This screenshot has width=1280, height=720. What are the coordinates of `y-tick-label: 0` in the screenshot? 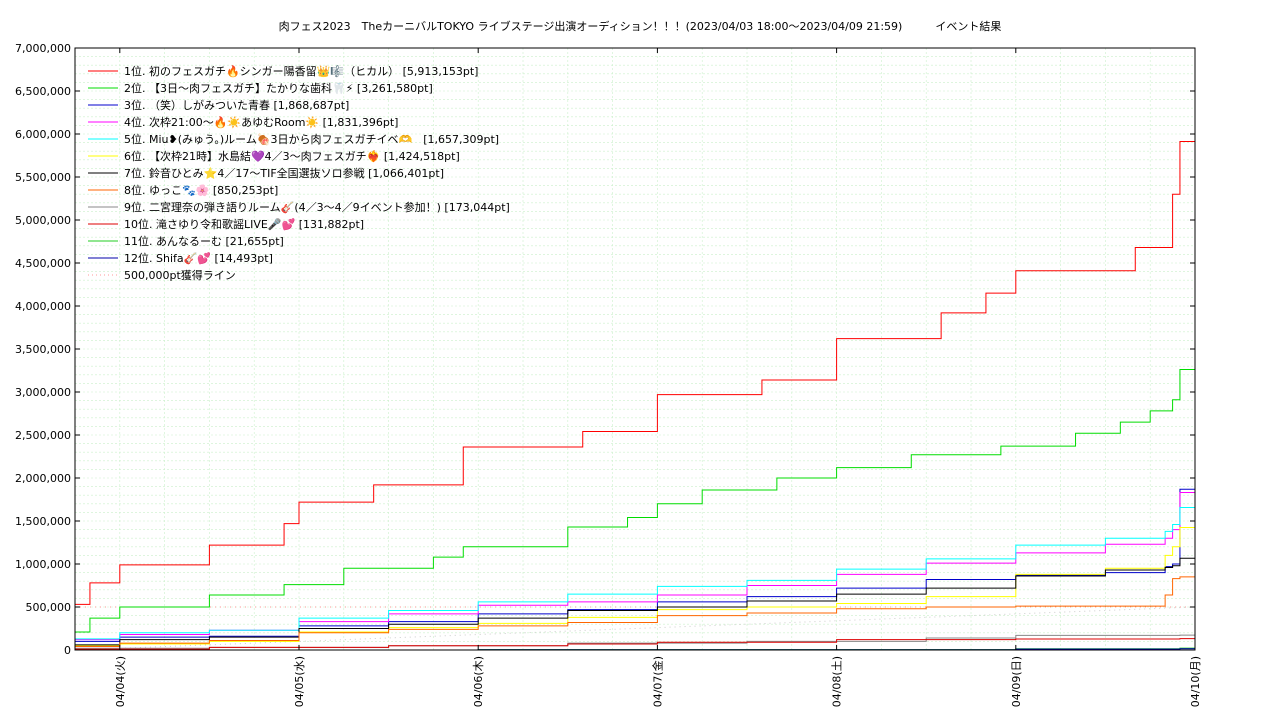 It's located at (67, 650).